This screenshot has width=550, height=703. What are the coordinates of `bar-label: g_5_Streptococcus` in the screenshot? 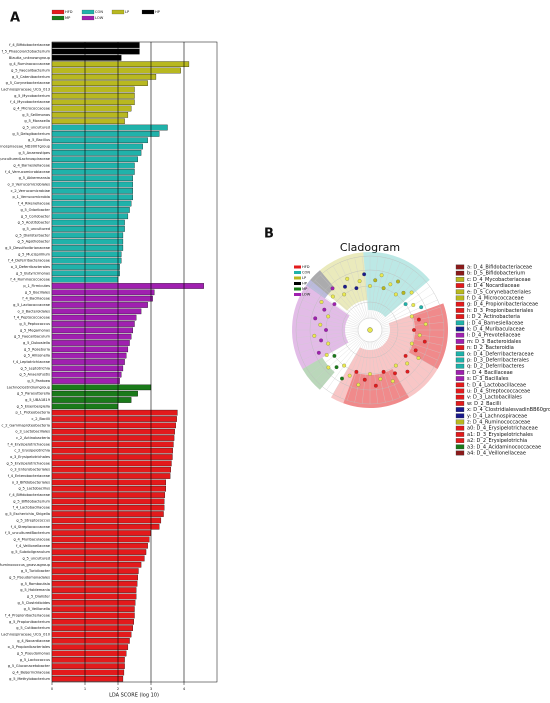 It's located at (33, 520).